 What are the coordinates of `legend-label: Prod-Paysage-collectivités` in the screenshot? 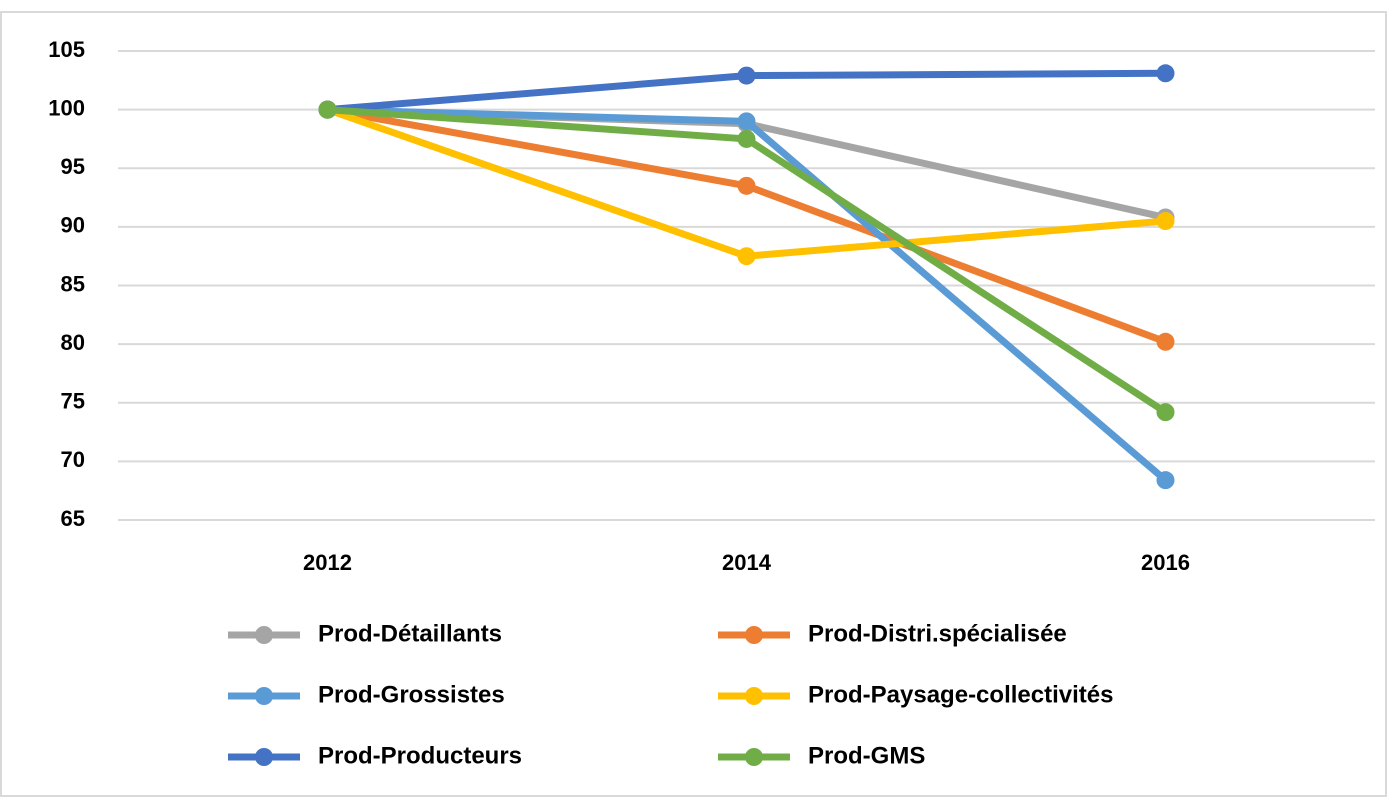 It's located at (960, 694).